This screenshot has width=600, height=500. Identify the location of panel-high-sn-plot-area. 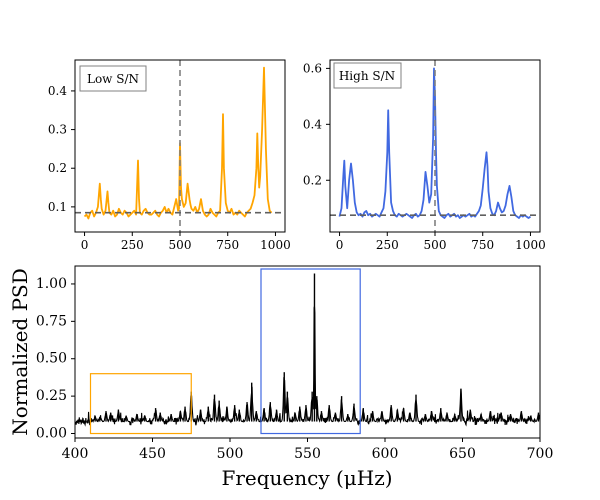
(435, 146).